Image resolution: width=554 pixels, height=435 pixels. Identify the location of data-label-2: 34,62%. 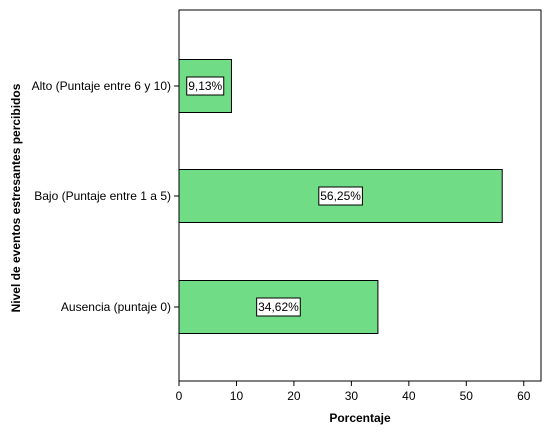
(278, 307).